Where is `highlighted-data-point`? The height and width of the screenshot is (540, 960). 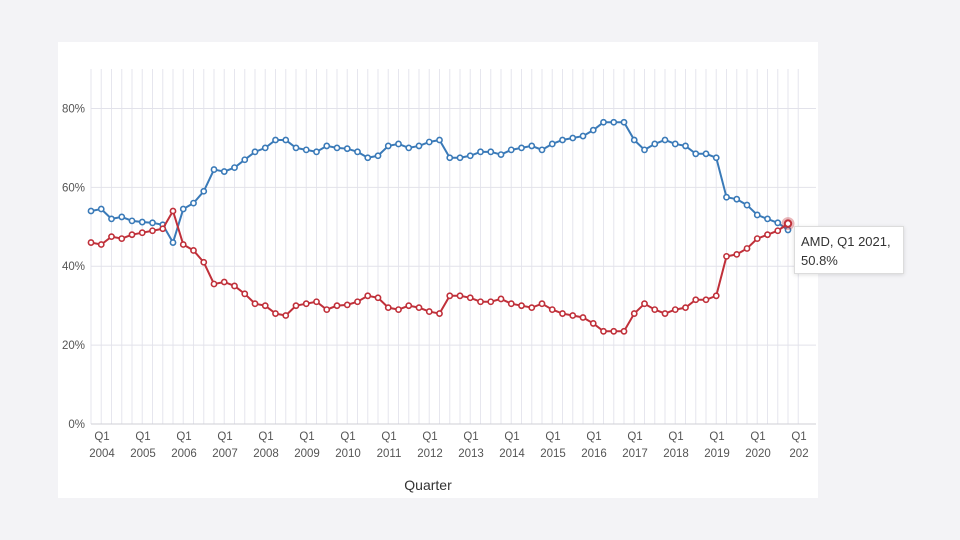
highlighted-data-point is located at coordinates (788, 223).